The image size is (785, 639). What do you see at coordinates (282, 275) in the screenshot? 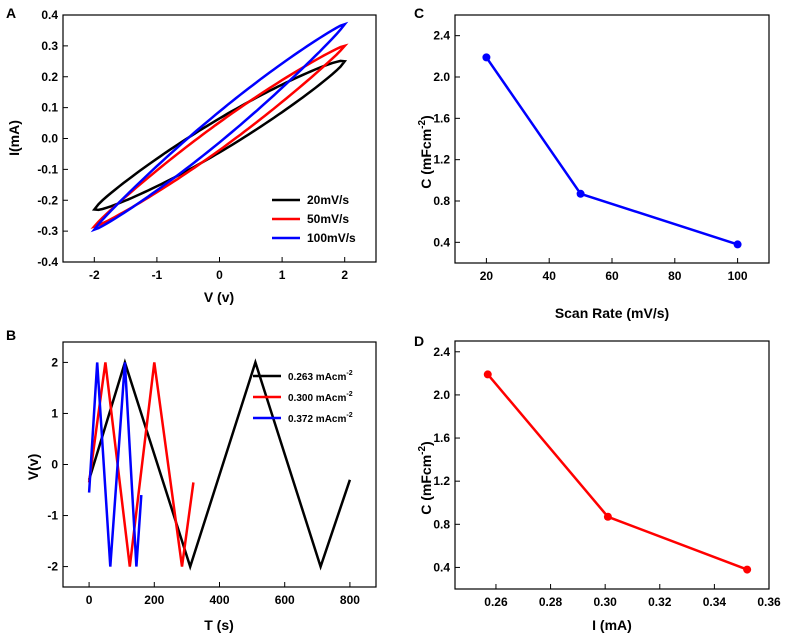
I see `x-tick-label: 1` at bounding box center [282, 275].